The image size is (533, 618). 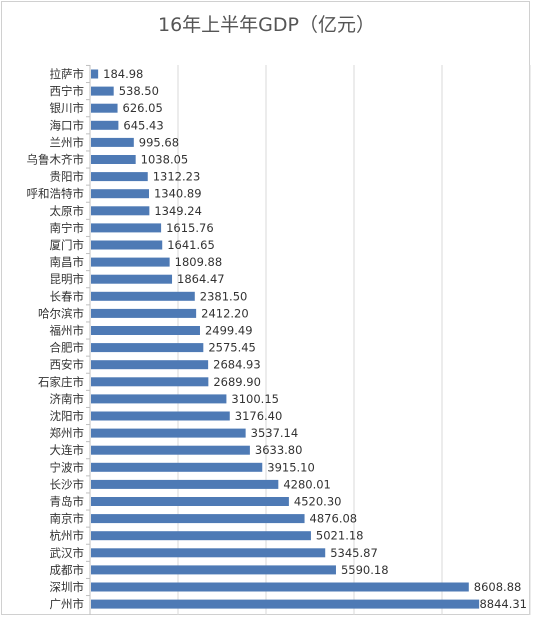 What do you see at coordinates (255, 399) in the screenshot?
I see `data-label: 3100.15` at bounding box center [255, 399].